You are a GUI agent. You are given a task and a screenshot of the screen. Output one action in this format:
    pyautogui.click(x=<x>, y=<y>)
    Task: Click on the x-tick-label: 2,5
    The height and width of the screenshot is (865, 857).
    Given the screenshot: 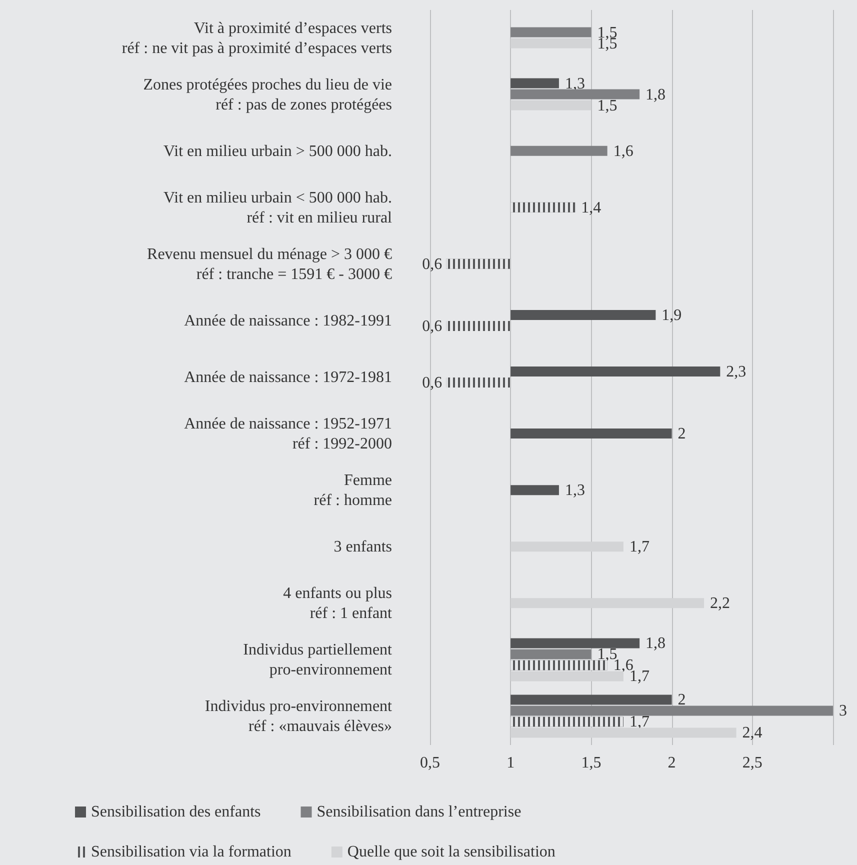 What is the action you would take?
    pyautogui.click(x=752, y=763)
    